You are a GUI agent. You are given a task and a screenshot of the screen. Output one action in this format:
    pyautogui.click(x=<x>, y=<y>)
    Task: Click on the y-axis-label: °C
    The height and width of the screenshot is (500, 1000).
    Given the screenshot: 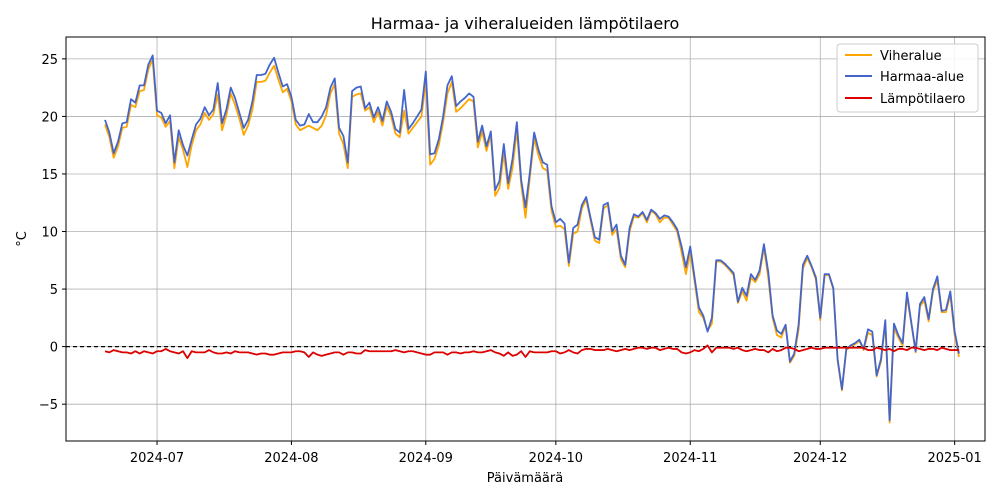 What is the action you would take?
    pyautogui.click(x=22, y=239)
    